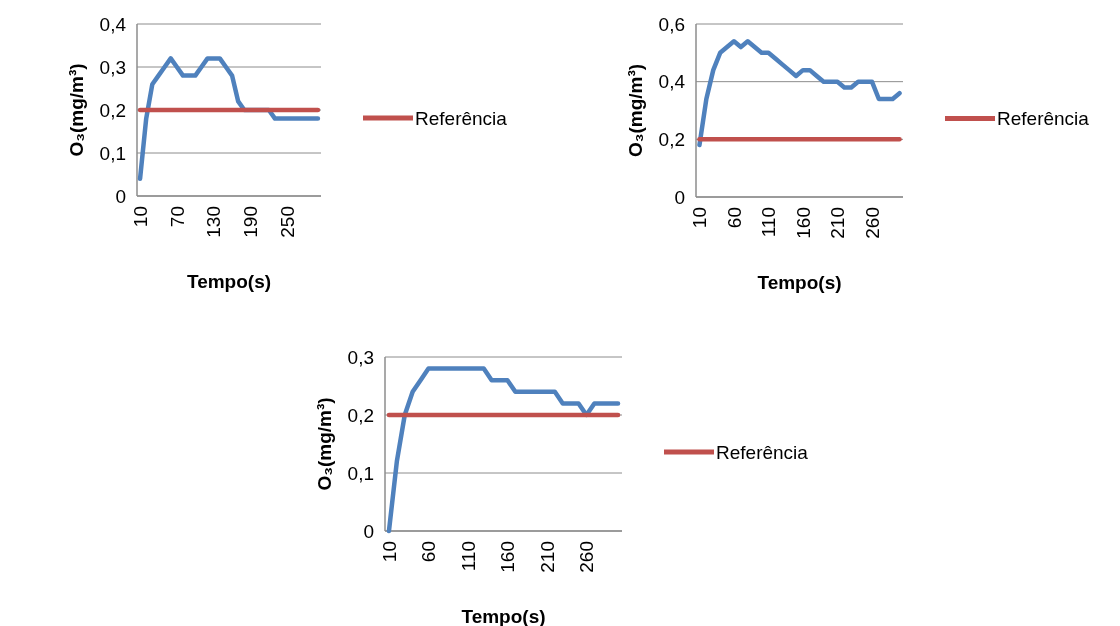 Image resolution: width=1120 pixels, height=626 pixels. I want to click on x-tick-label: 130, so click(214, 222).